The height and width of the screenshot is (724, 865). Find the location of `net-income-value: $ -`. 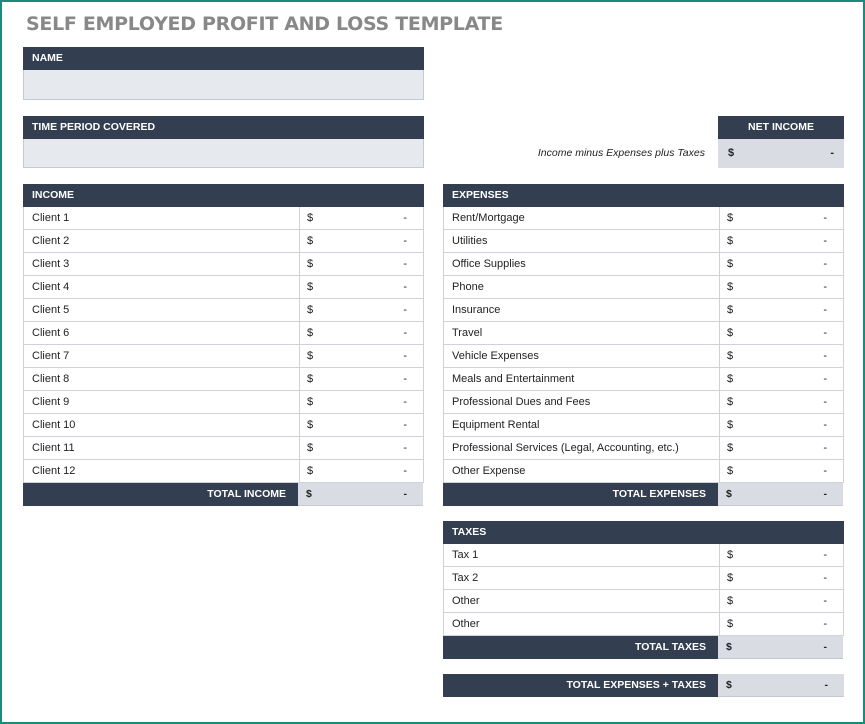

net-income-value: $ - is located at coordinates (781, 153).